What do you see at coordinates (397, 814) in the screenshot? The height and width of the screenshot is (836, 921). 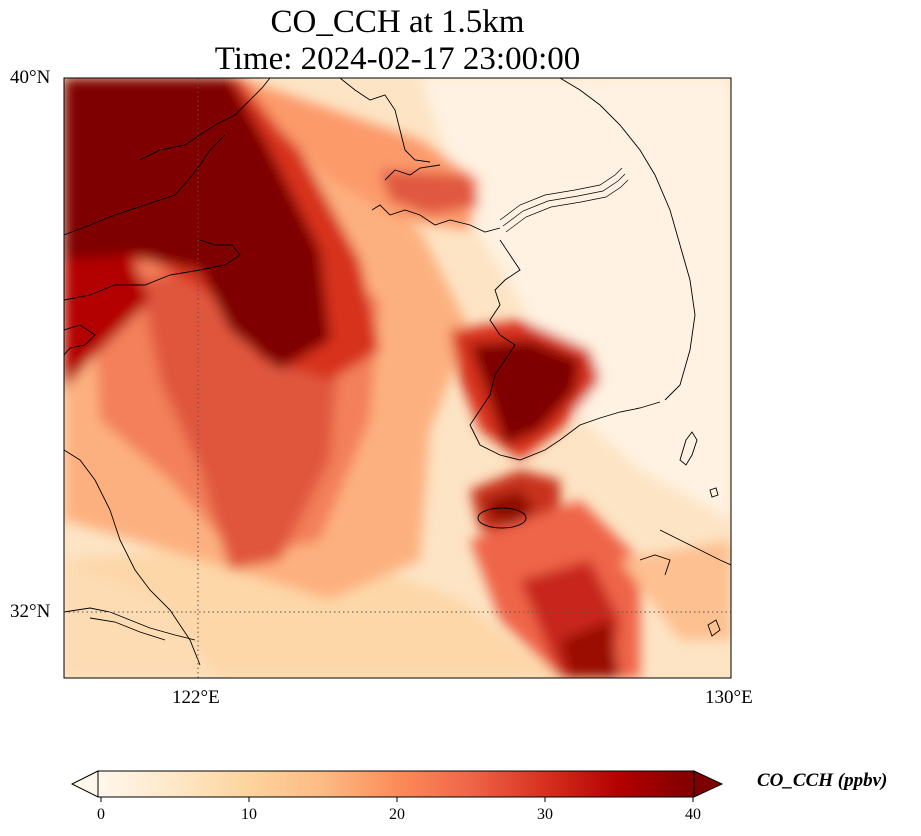 I see `colorbar-tick-20: 20` at bounding box center [397, 814].